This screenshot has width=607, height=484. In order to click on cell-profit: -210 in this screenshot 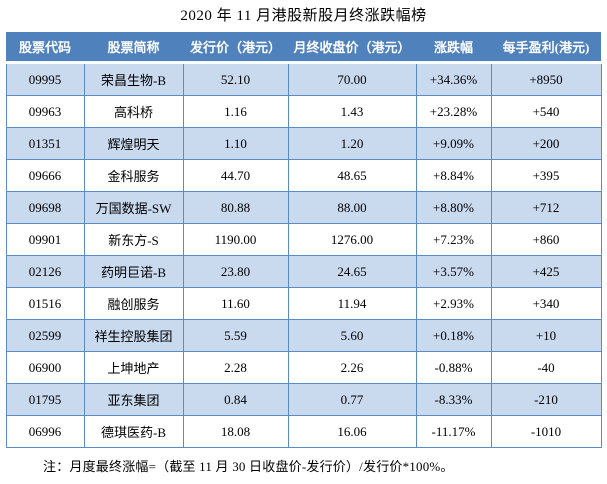, I will do `click(546, 399)`.